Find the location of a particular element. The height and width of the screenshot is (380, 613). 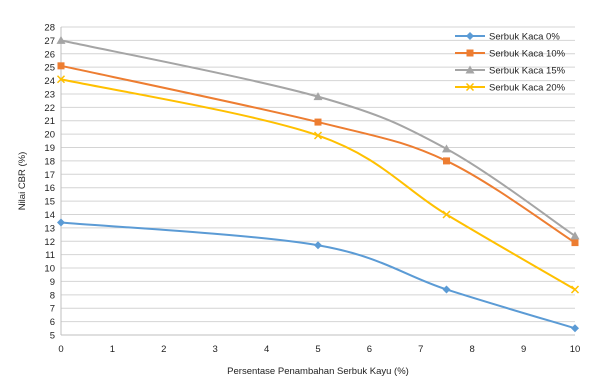

x-tick-label: 10 is located at coordinates (575, 349).